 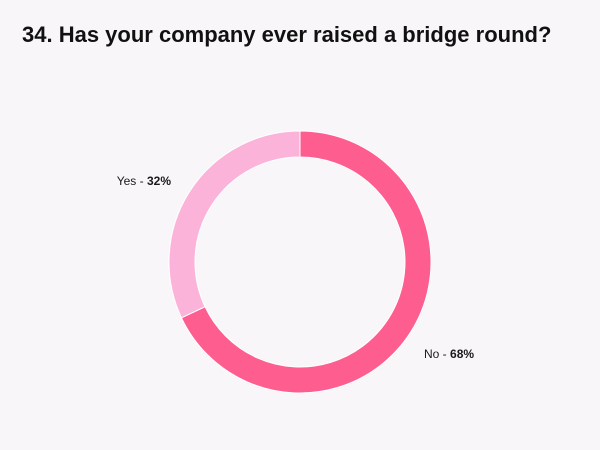 I want to click on slice-label-yes: Yes - 32%, so click(x=144, y=181).